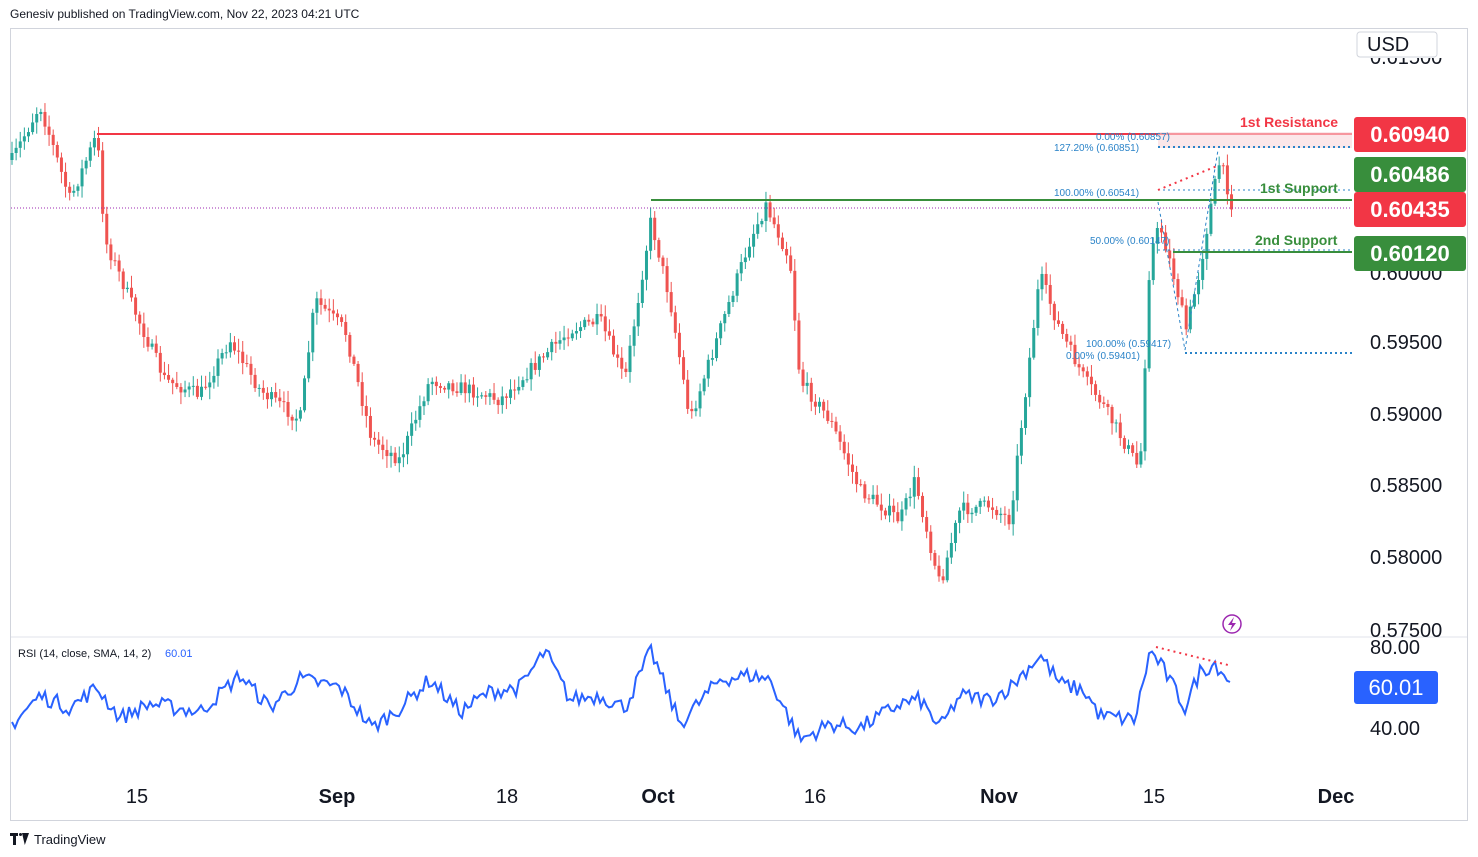 The width and height of the screenshot is (1478, 857). Describe the element at coordinates (1133, 137) in the screenshot. I see `fib-label-0: 0.00% (0.60857)` at that location.